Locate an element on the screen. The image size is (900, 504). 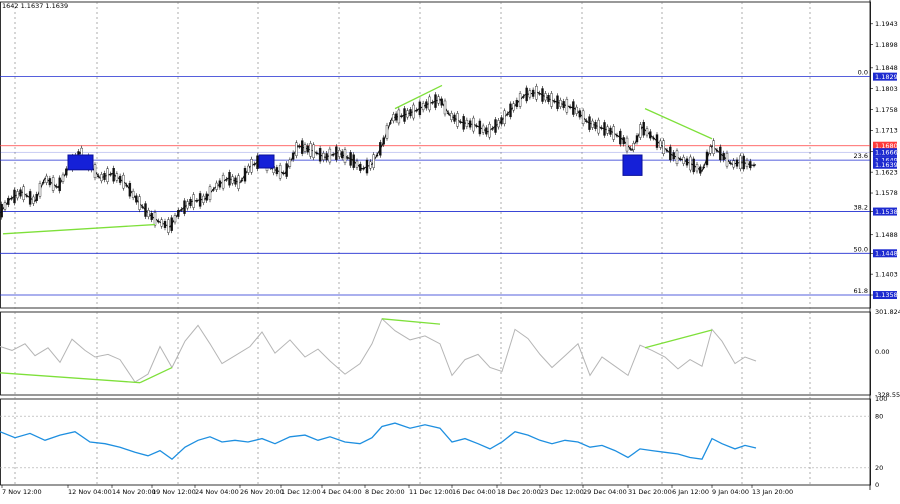
x-tick-label: 29 Dec 04:00 is located at coordinates (605, 492).